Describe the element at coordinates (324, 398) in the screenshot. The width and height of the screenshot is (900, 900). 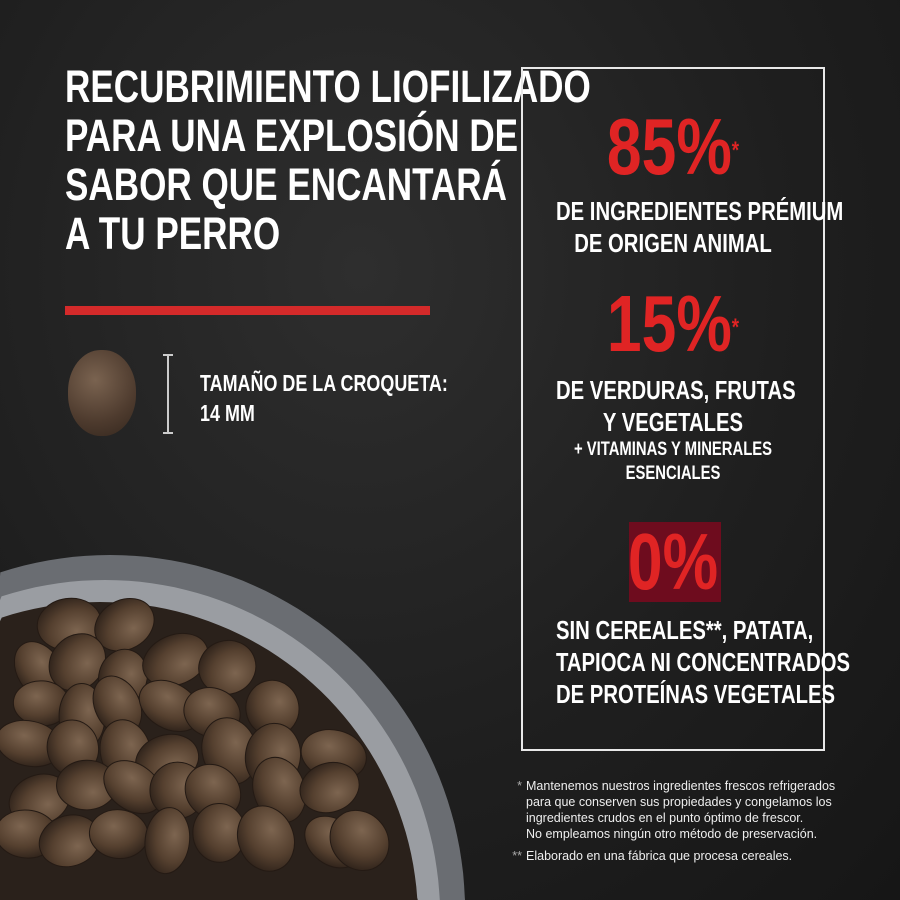
I see `kibble-size: TAMAÑO DE LA CROQUETA: 14 MM` at that location.